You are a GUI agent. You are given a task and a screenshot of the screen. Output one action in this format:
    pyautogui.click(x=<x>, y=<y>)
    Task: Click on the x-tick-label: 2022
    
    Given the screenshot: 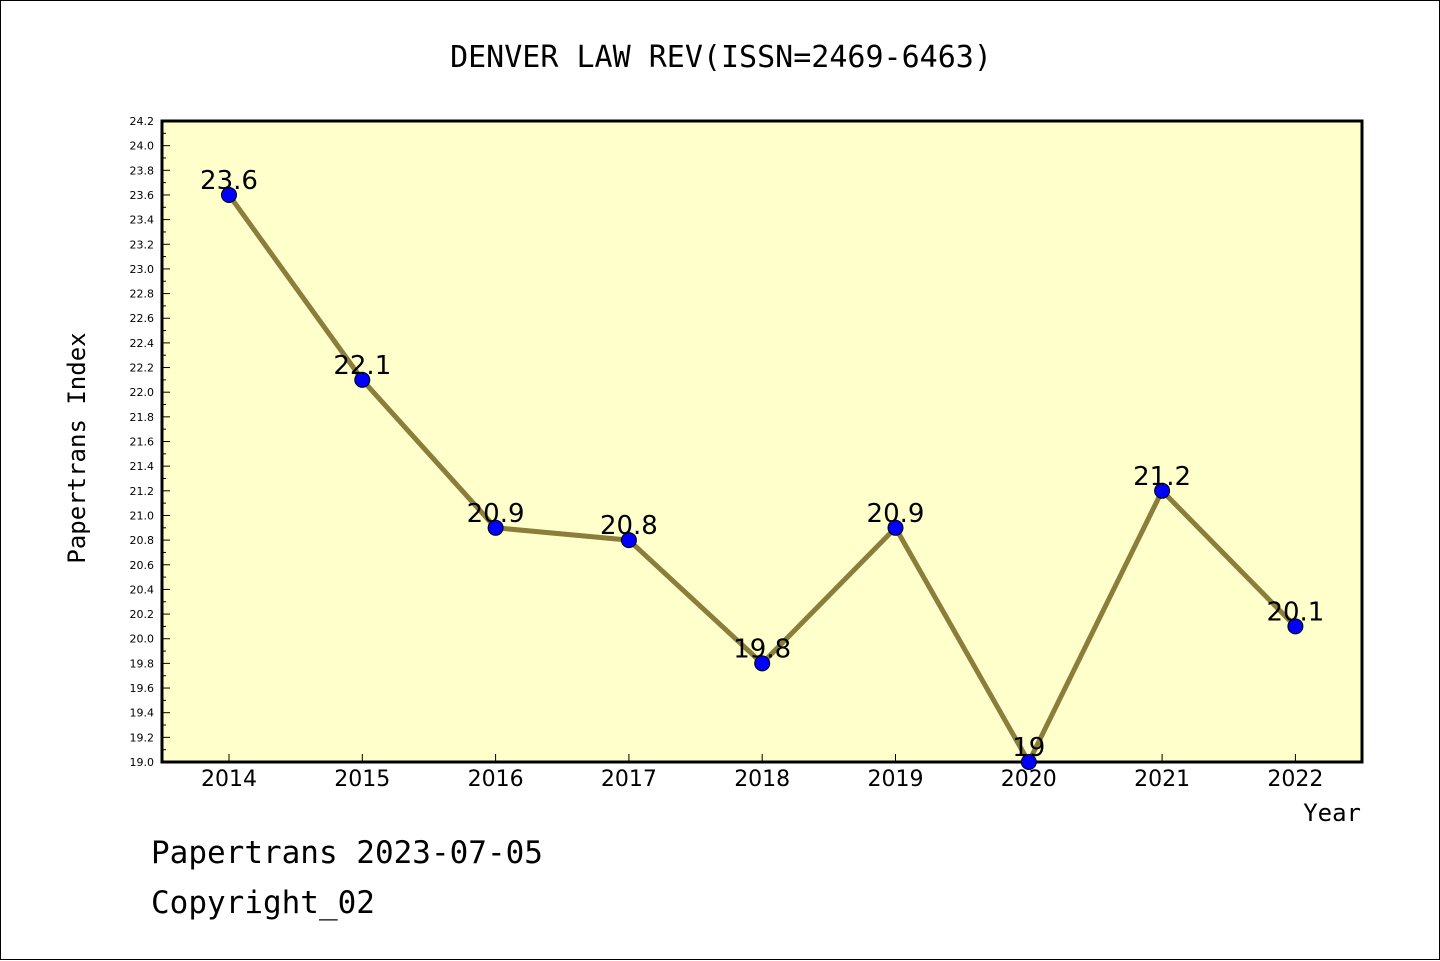 What is the action you would take?
    pyautogui.click(x=1295, y=779)
    